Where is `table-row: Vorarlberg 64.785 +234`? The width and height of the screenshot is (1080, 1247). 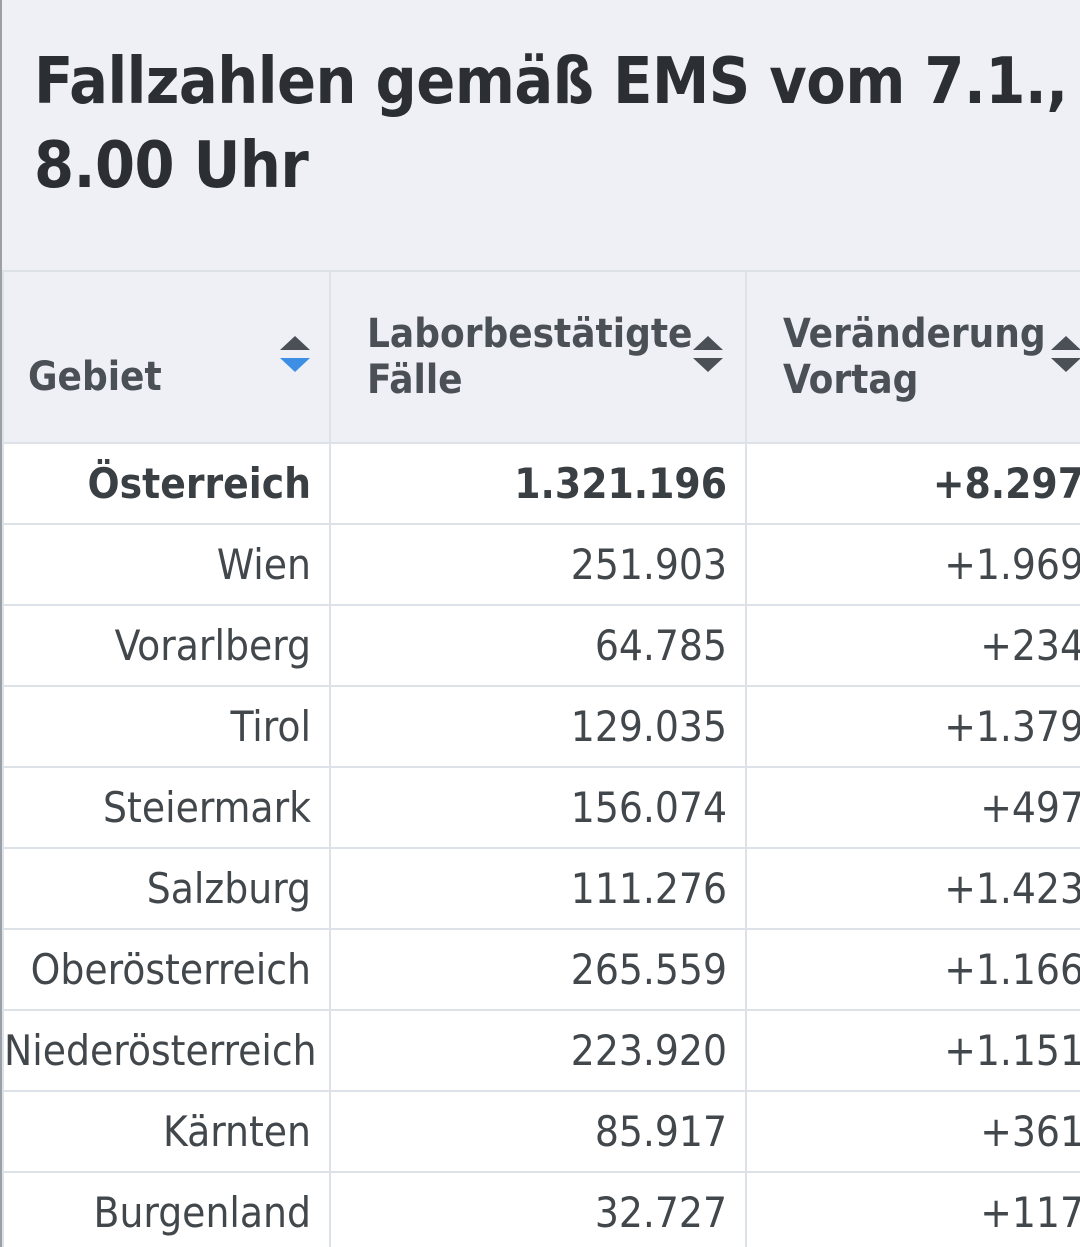
table-row: Vorarlberg 64.785 +234 is located at coordinates (541, 645).